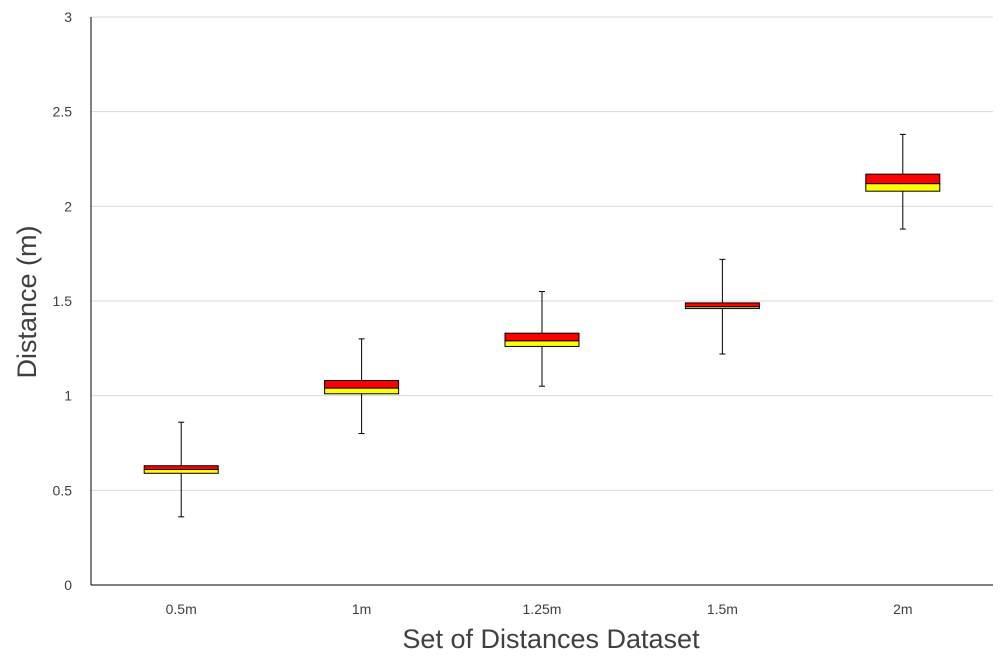  What do you see at coordinates (722, 609) in the screenshot?
I see `x-tick-label: 1.5m` at bounding box center [722, 609].